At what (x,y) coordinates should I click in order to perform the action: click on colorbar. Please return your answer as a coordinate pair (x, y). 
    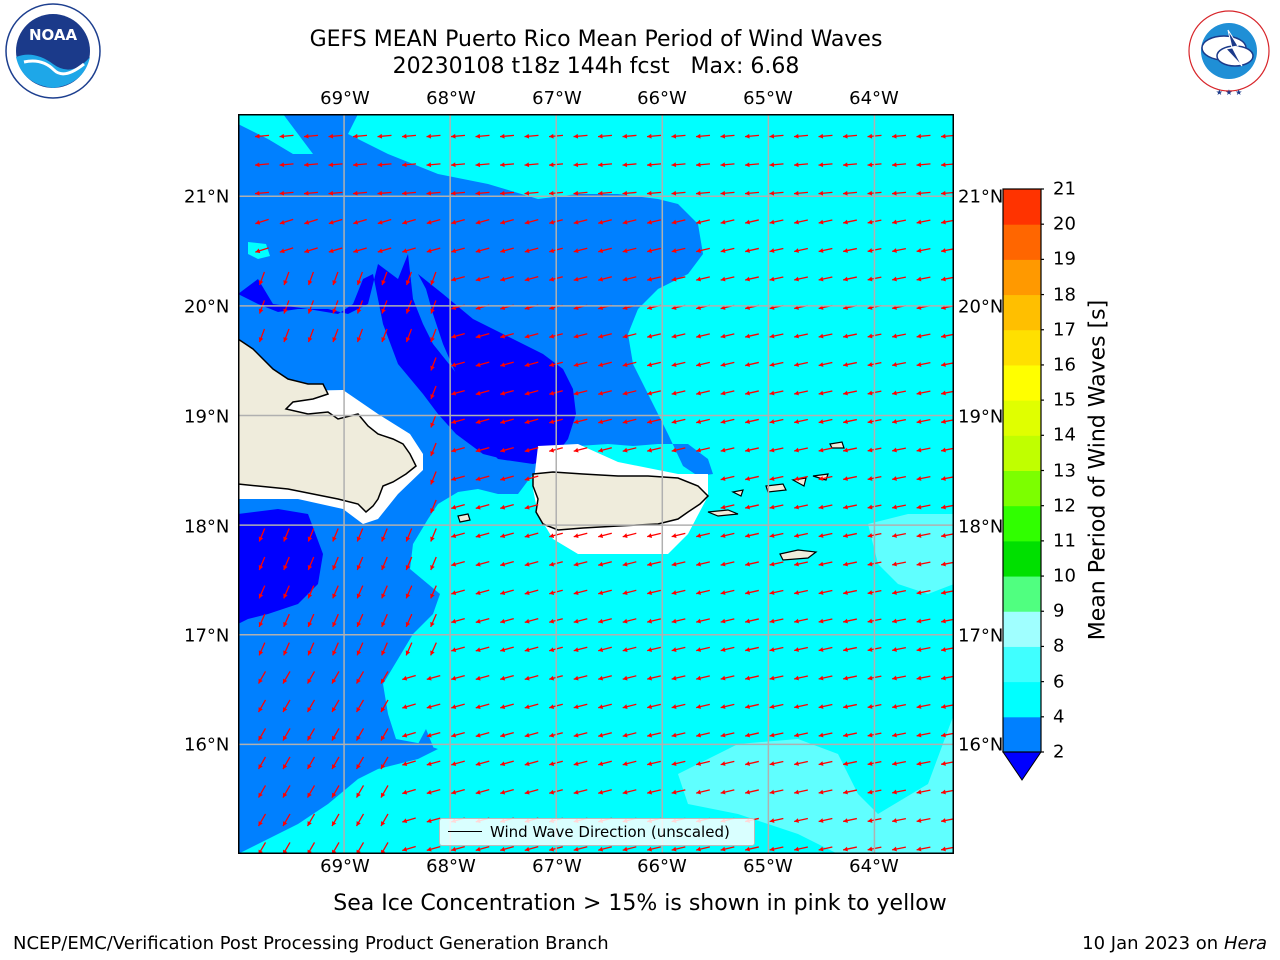
    Looking at the image, I should click on (1023, 484).